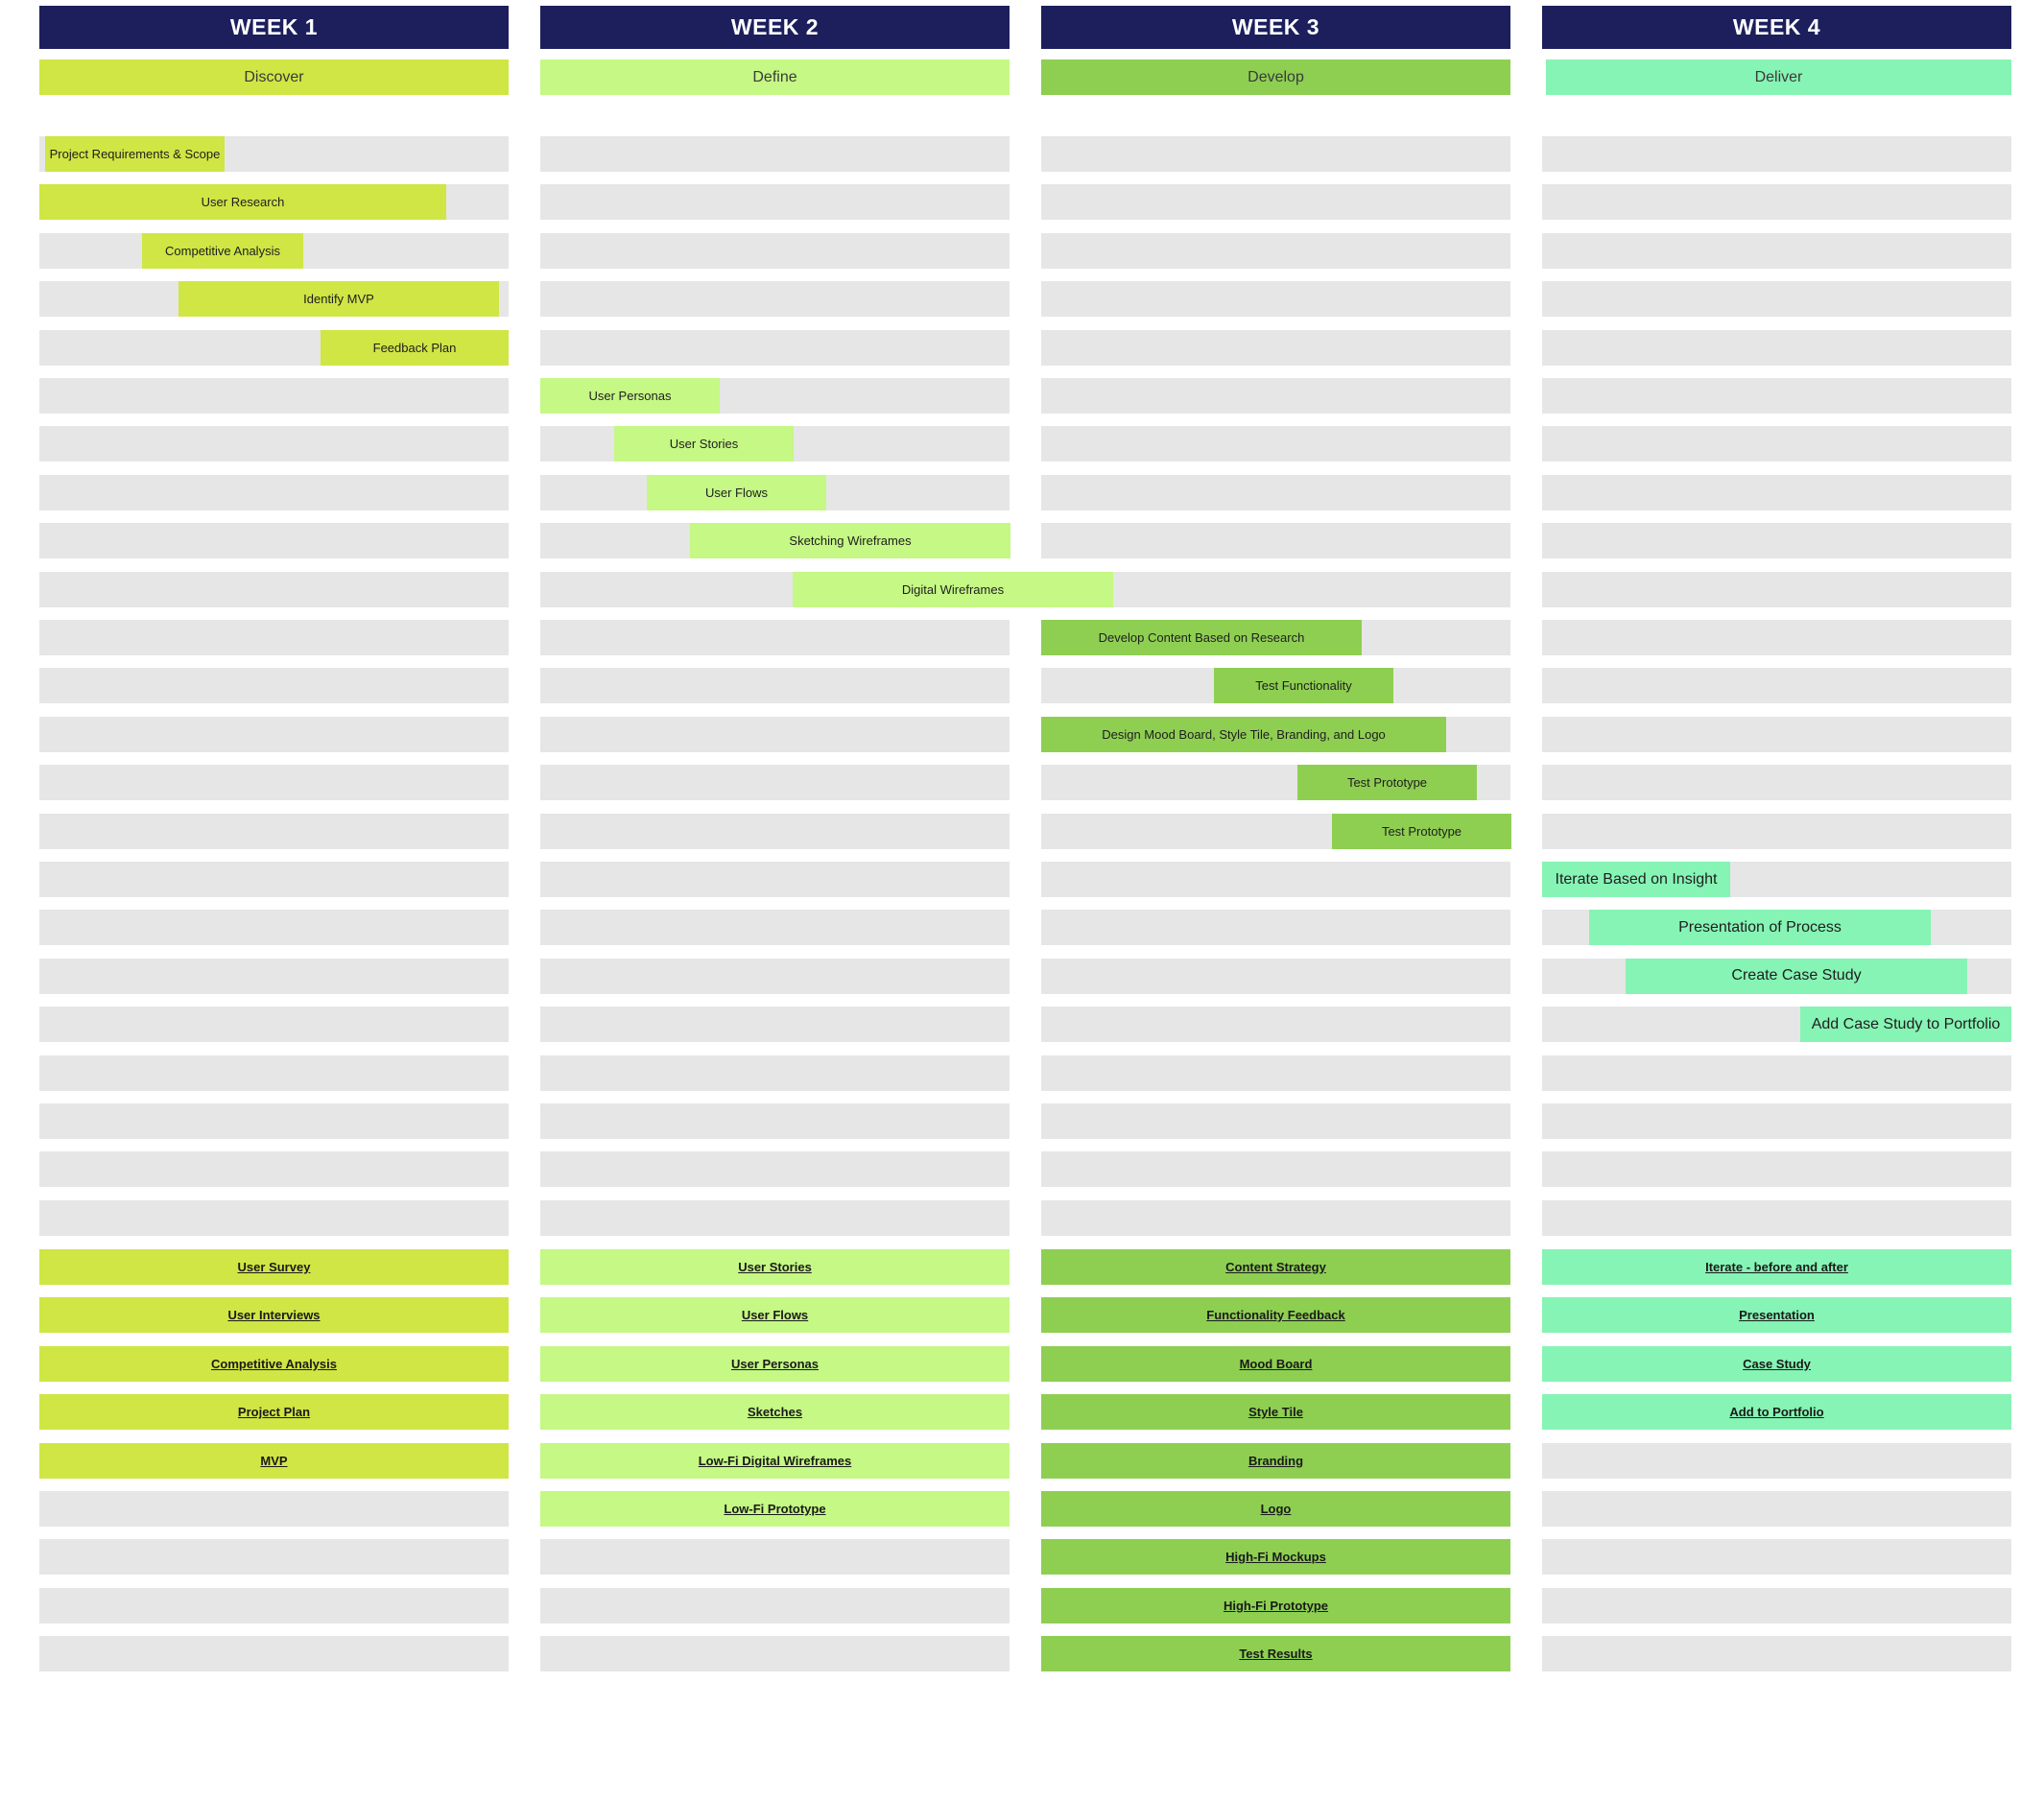 The width and height of the screenshot is (2044, 1801). What do you see at coordinates (1275, 1509) in the screenshot?
I see `deliverable-link: Logo` at bounding box center [1275, 1509].